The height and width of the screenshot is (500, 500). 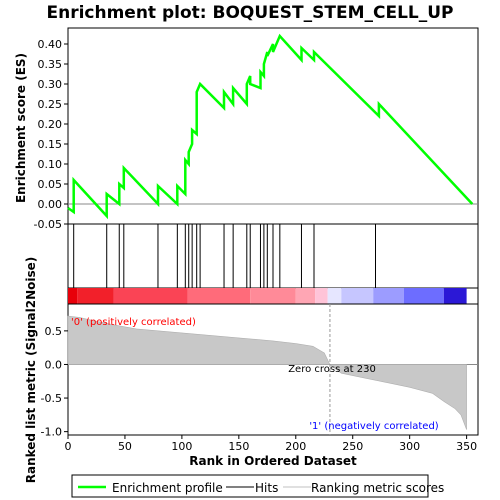 I want to click on es-ytick-label: 0.40, so click(x=50, y=44).